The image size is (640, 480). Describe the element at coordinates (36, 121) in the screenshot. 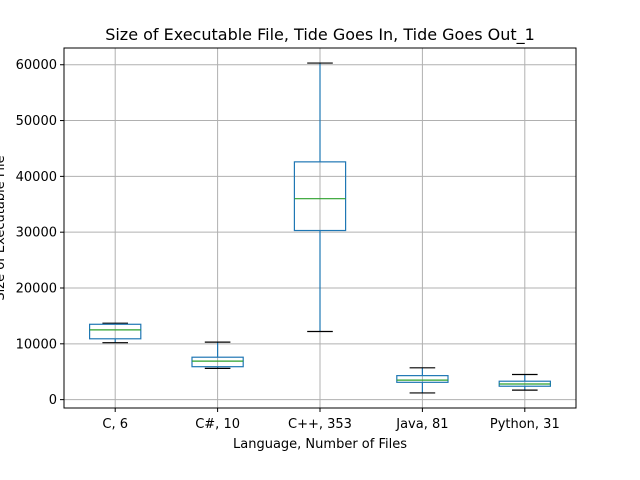

I see `y-tick-label: 50000` at that location.